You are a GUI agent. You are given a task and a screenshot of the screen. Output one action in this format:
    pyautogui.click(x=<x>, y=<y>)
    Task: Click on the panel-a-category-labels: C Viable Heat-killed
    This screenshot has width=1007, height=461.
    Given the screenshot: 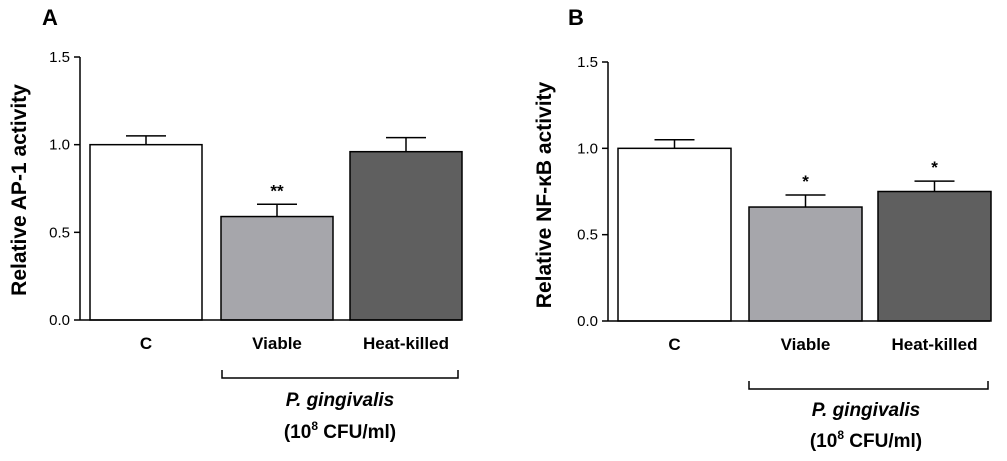 What is the action you would take?
    pyautogui.click(x=294, y=343)
    